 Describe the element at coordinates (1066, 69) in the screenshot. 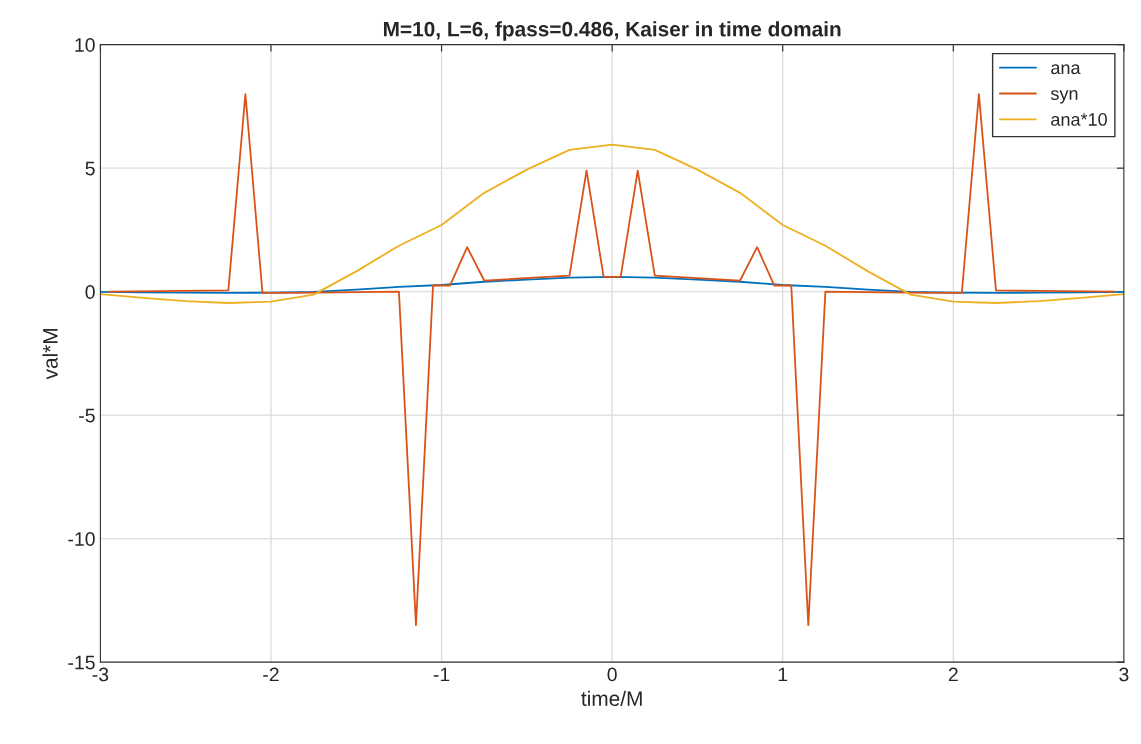

I see `legend-label: ana` at that location.